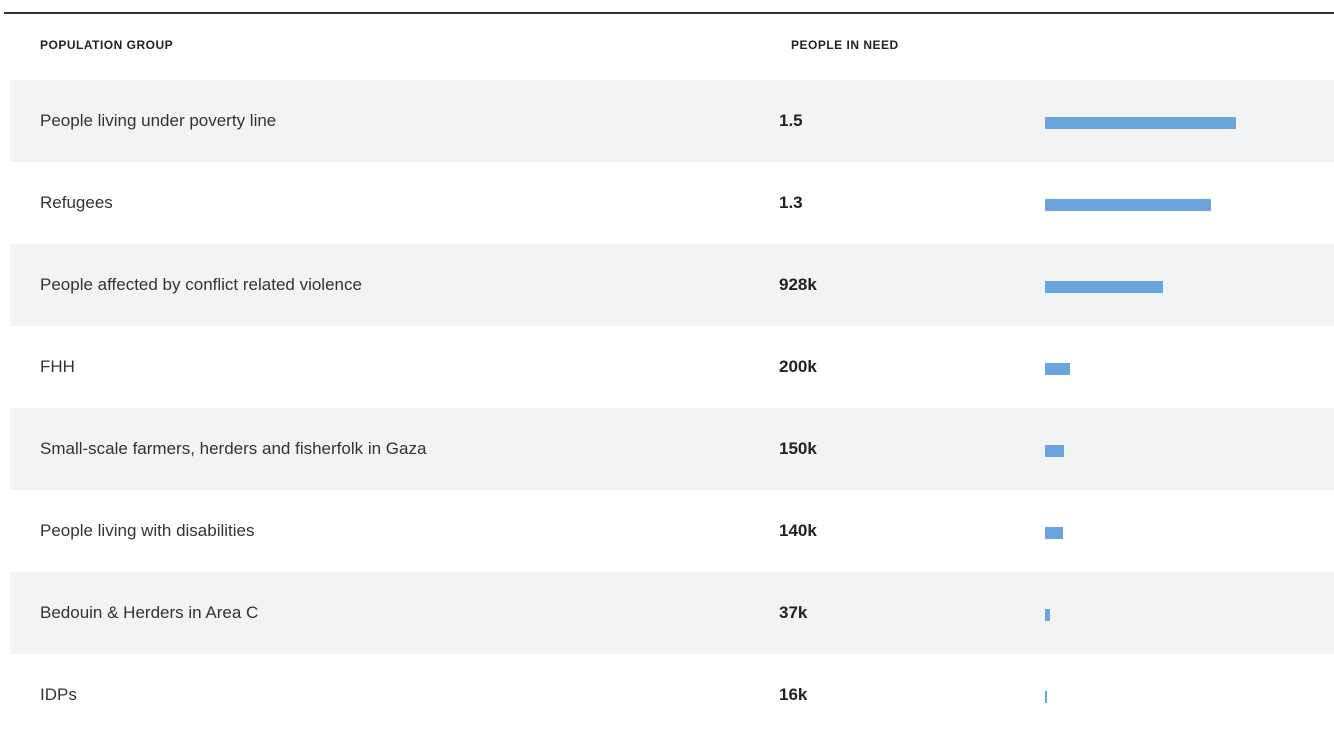 This screenshot has width=1334, height=739. What do you see at coordinates (107, 45) in the screenshot?
I see `column-header: POPULATION GROUP` at bounding box center [107, 45].